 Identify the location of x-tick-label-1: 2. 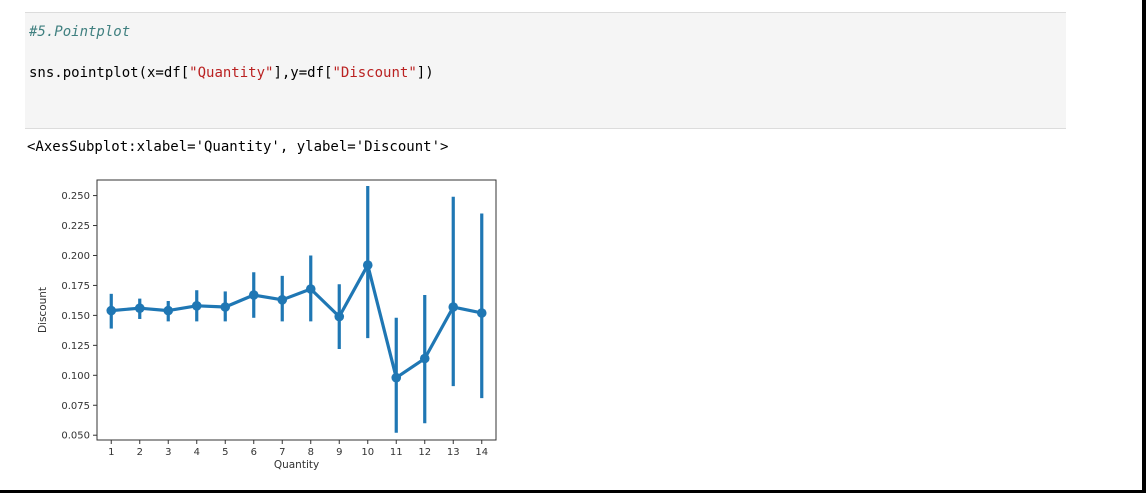
(140, 452).